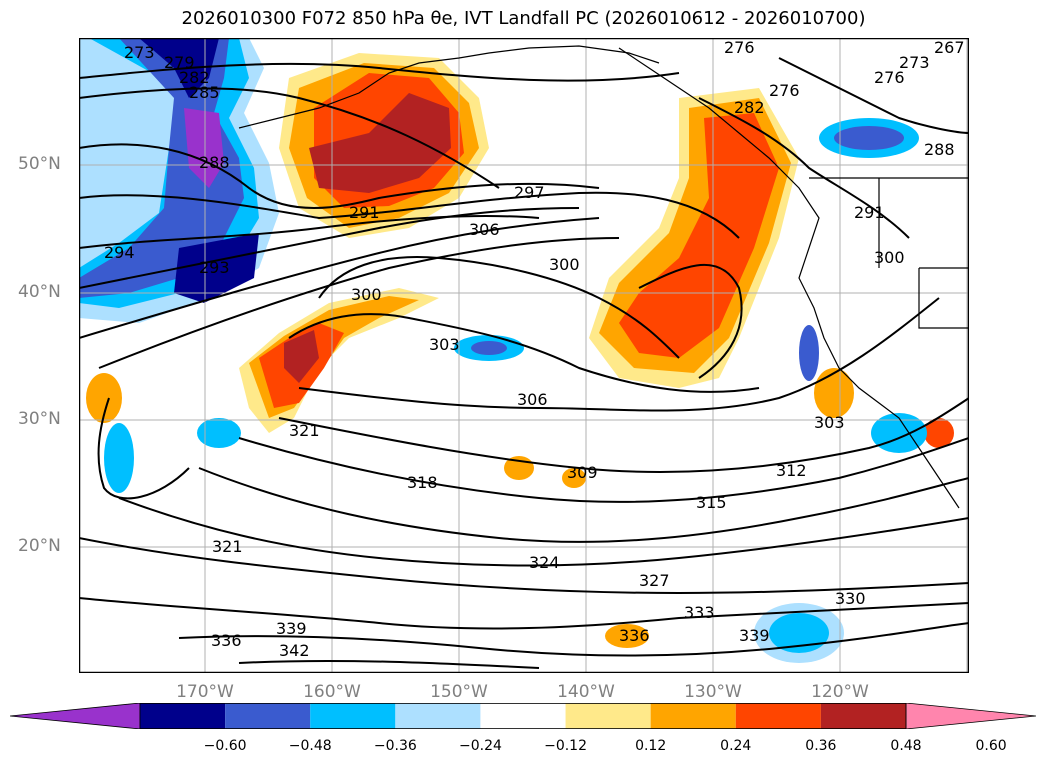  What do you see at coordinates (914, 62) in the screenshot?
I see `contour-label: 273` at bounding box center [914, 62].